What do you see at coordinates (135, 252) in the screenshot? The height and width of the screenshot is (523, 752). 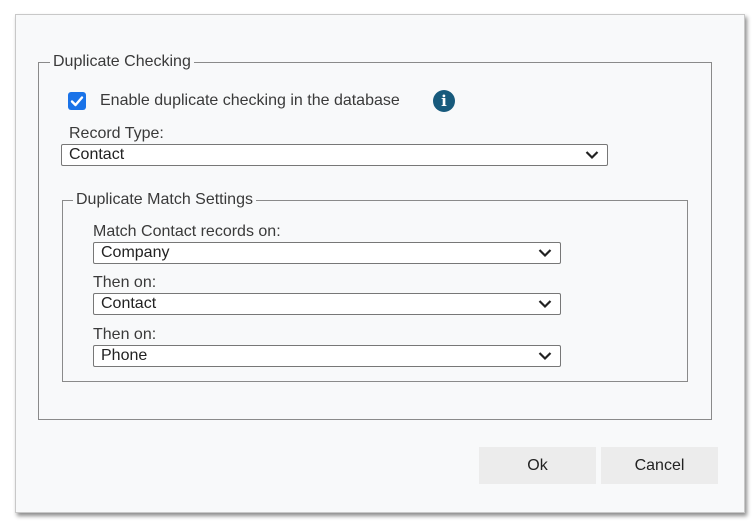 I see `match-field-value: Company` at bounding box center [135, 252].